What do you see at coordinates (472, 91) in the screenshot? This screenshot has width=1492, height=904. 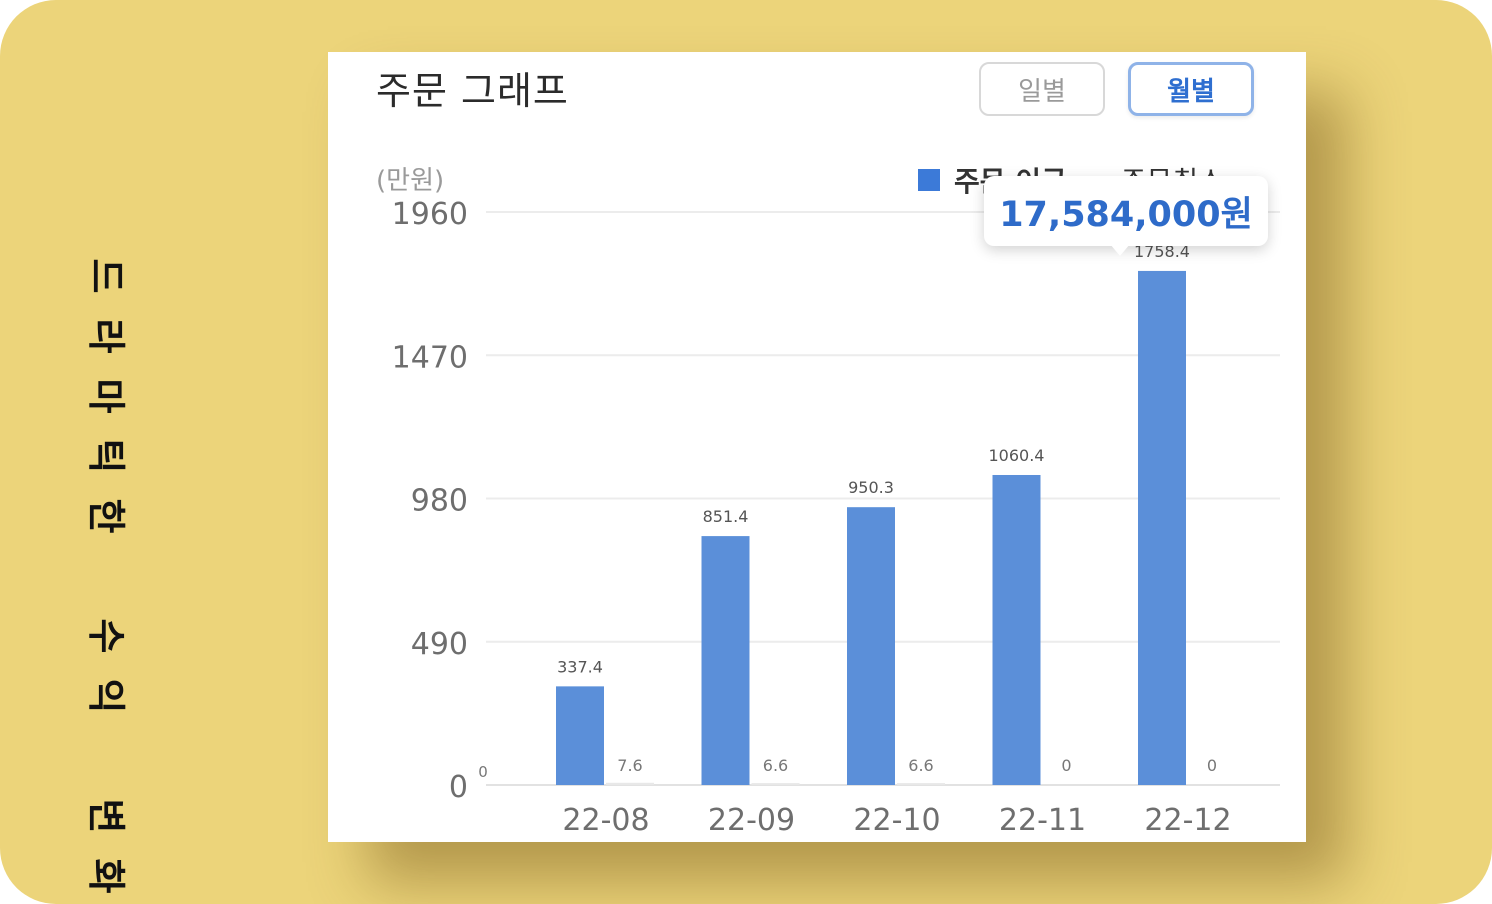 I see `card-title: 주문 그래프` at bounding box center [472, 91].